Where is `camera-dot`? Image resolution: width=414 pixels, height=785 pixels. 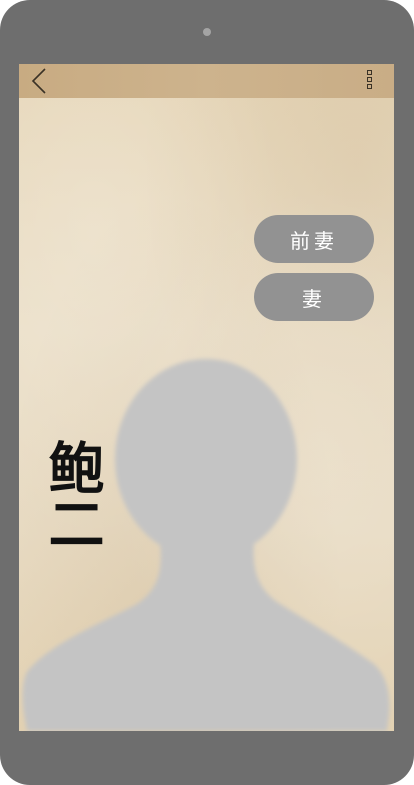 camera-dot is located at coordinates (207, 32).